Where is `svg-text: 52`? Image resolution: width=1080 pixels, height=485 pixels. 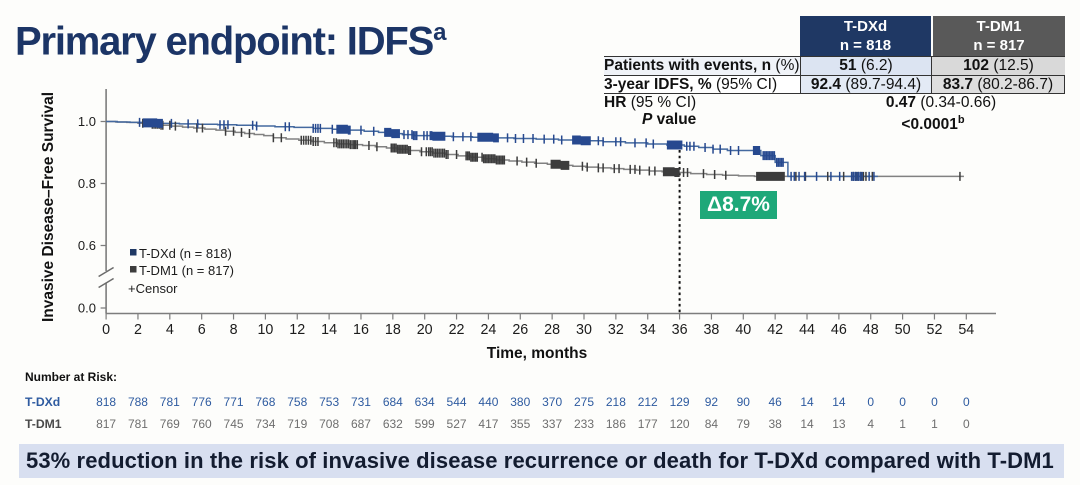 svg-text: 52 is located at coordinates (935, 330).